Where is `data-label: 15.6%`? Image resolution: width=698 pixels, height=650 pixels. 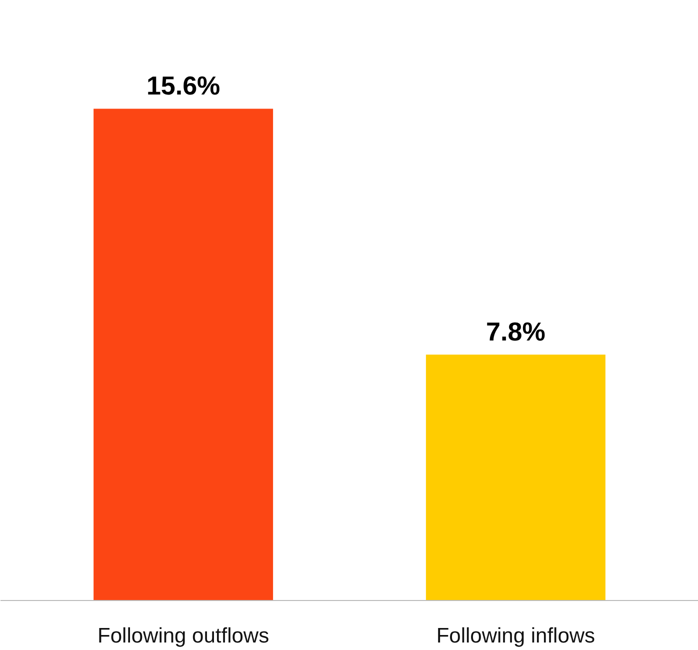 data-label: 15.6% is located at coordinates (183, 85).